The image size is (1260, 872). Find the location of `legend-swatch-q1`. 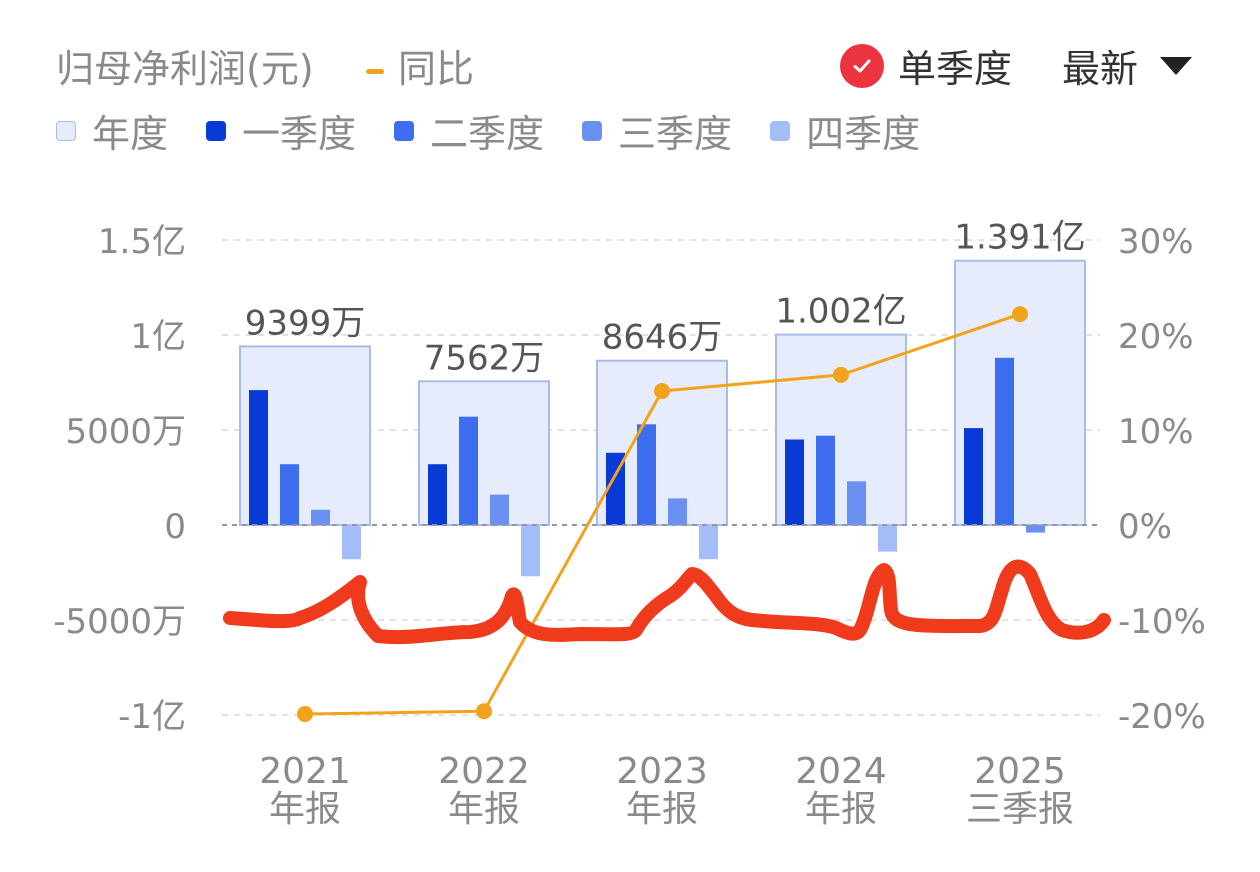

legend-swatch-q1 is located at coordinates (216, 130).